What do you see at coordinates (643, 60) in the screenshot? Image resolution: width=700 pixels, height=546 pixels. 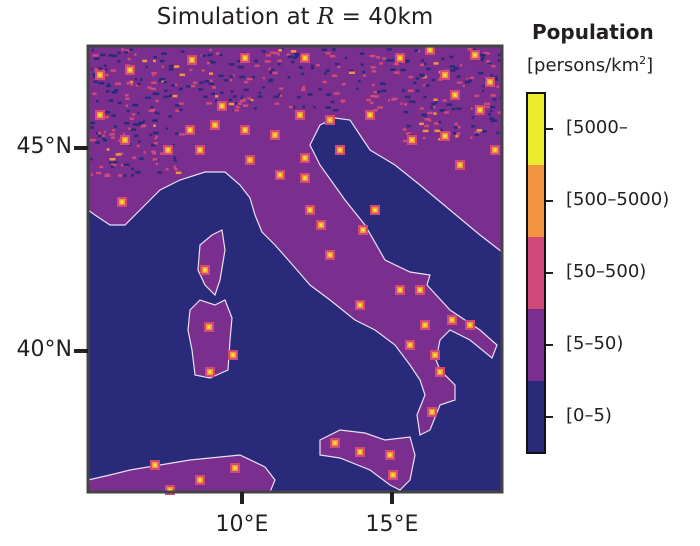 I see `legend-unit-sup: 2` at bounding box center [643, 60].